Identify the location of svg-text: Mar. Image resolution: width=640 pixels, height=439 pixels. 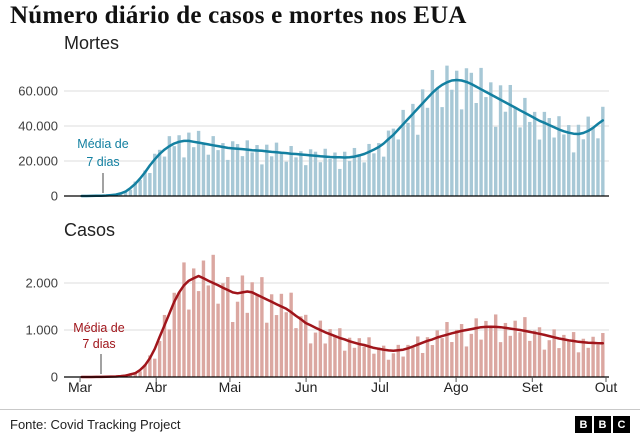
(80, 387).